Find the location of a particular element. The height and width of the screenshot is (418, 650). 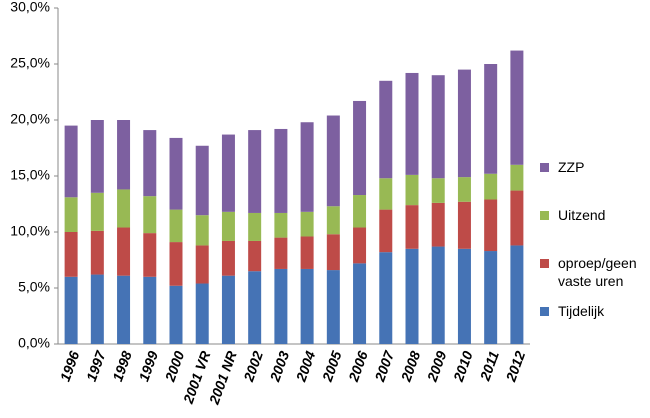

legend-item: Tijdelijk is located at coordinates (593, 311).